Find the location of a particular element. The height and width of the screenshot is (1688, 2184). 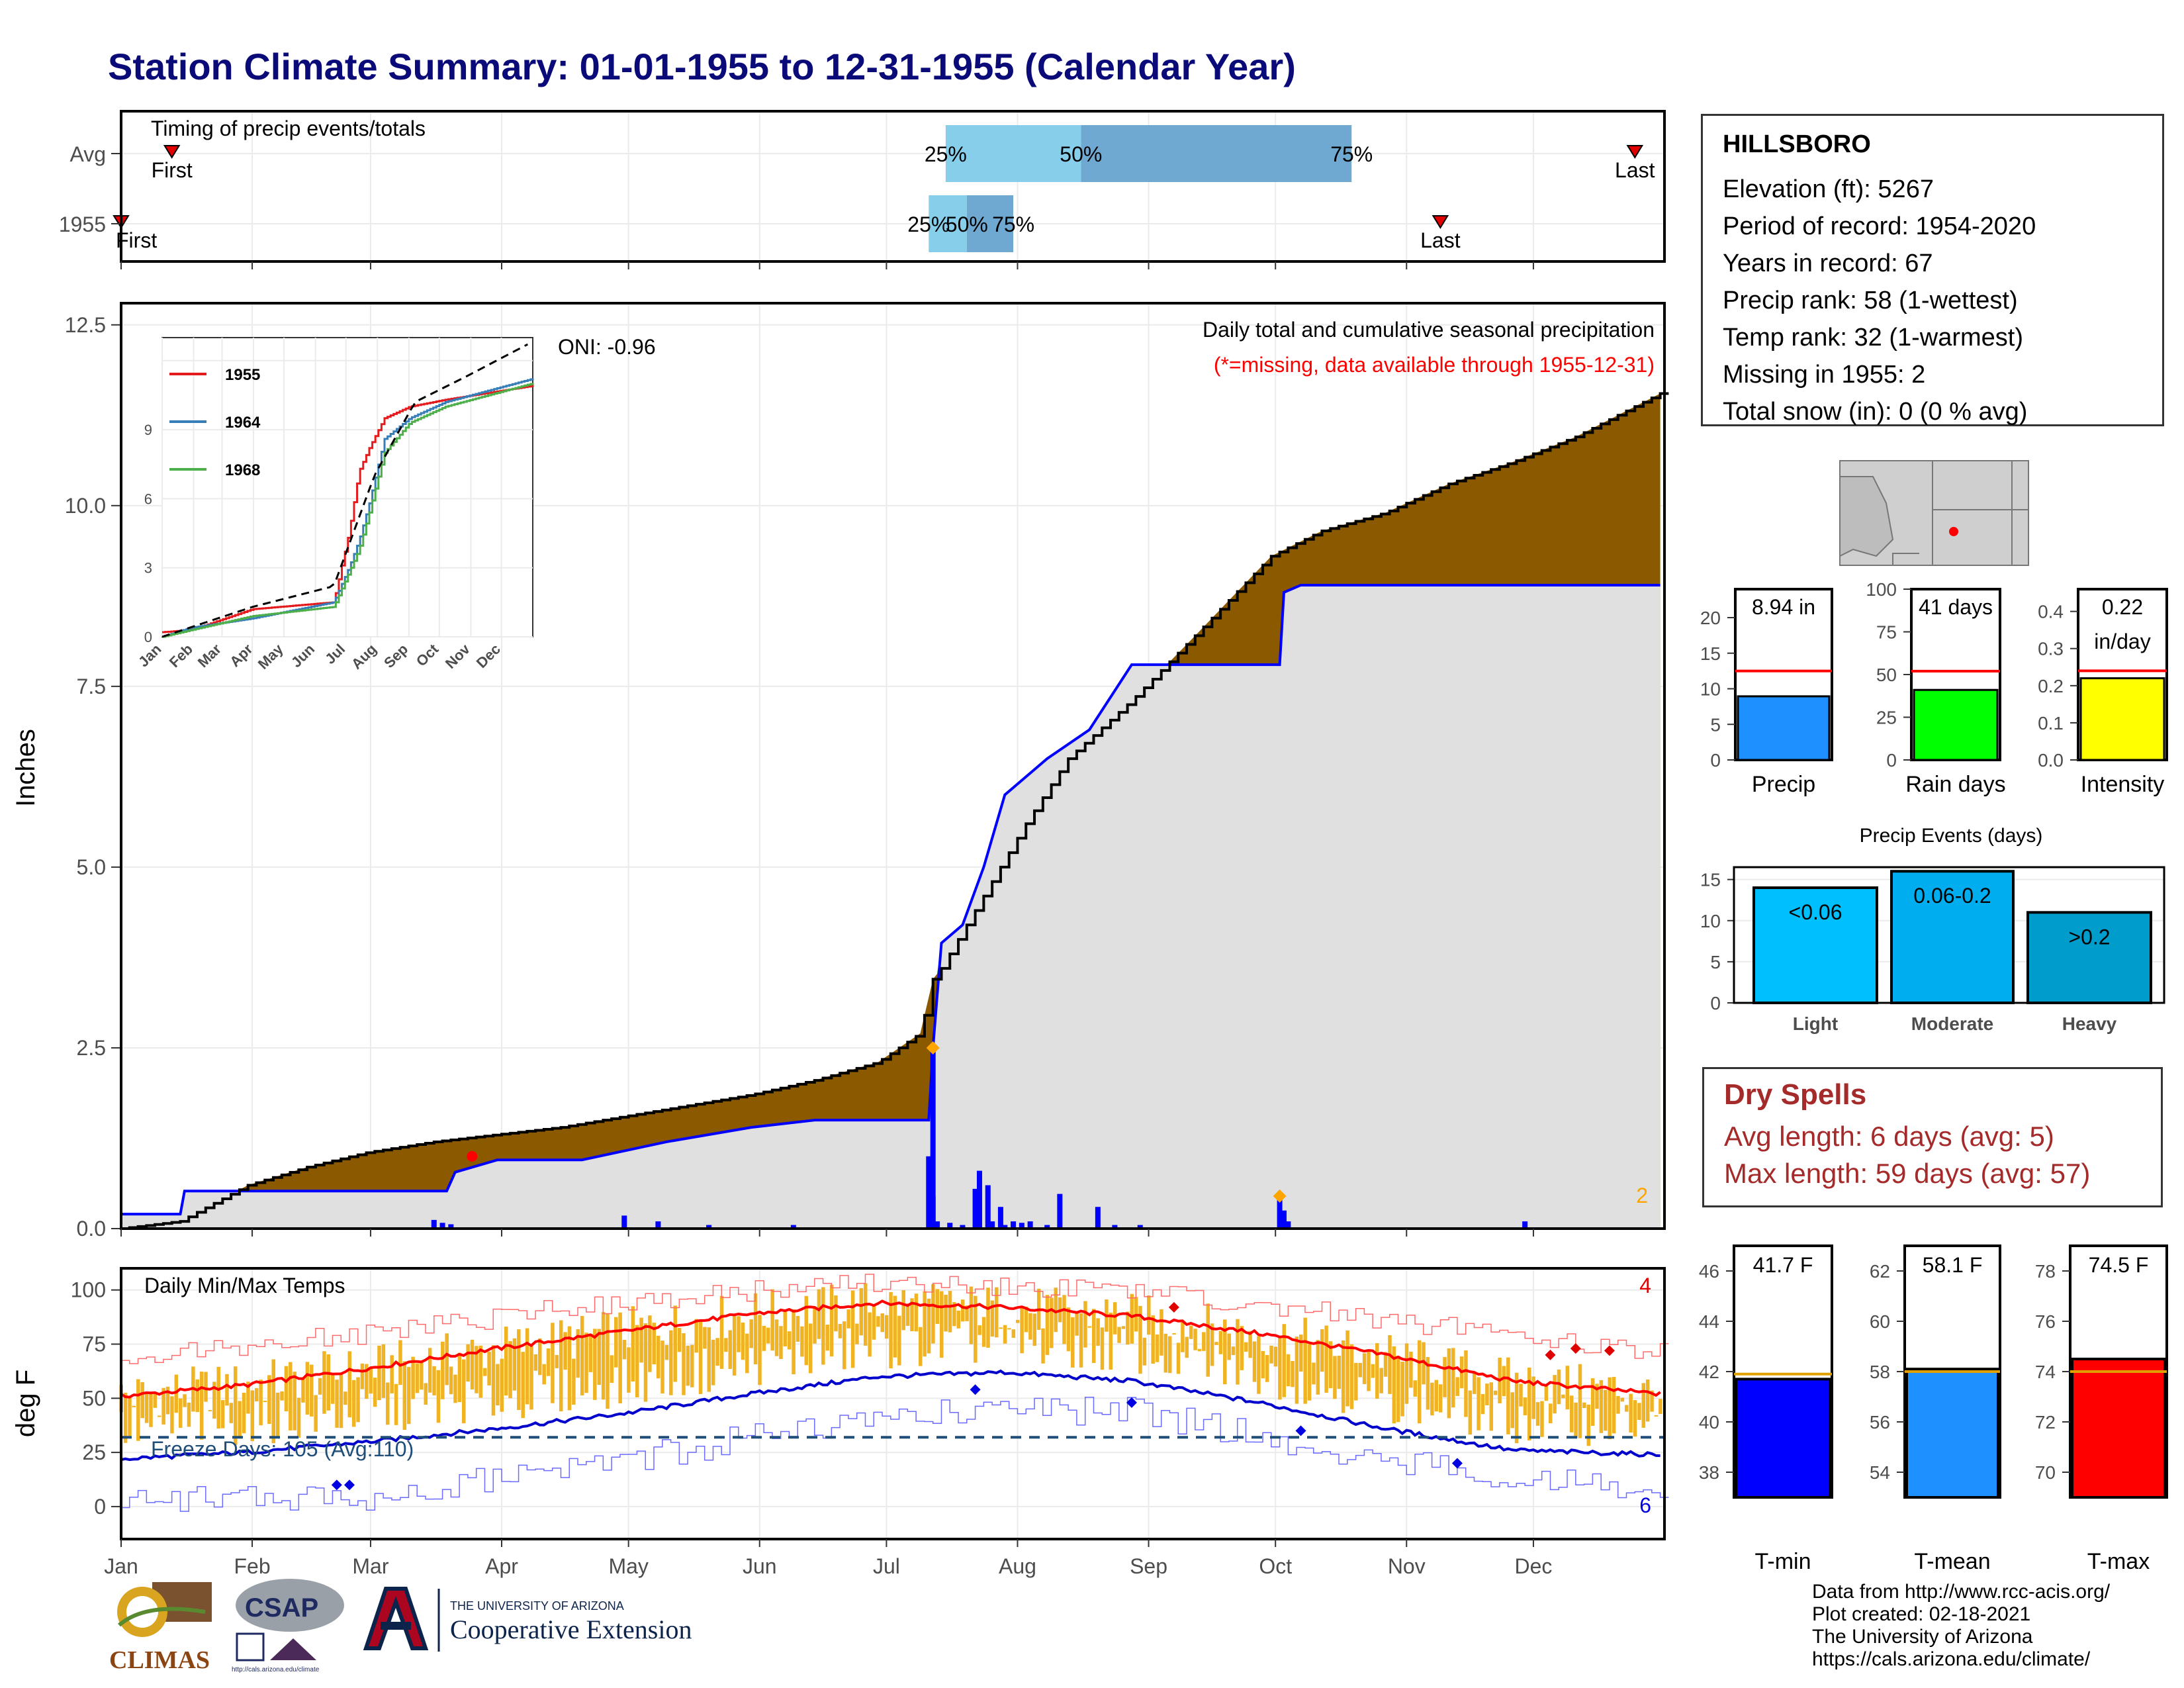

temp-bar-value-label: 58.1 F is located at coordinates (1953, 1265).